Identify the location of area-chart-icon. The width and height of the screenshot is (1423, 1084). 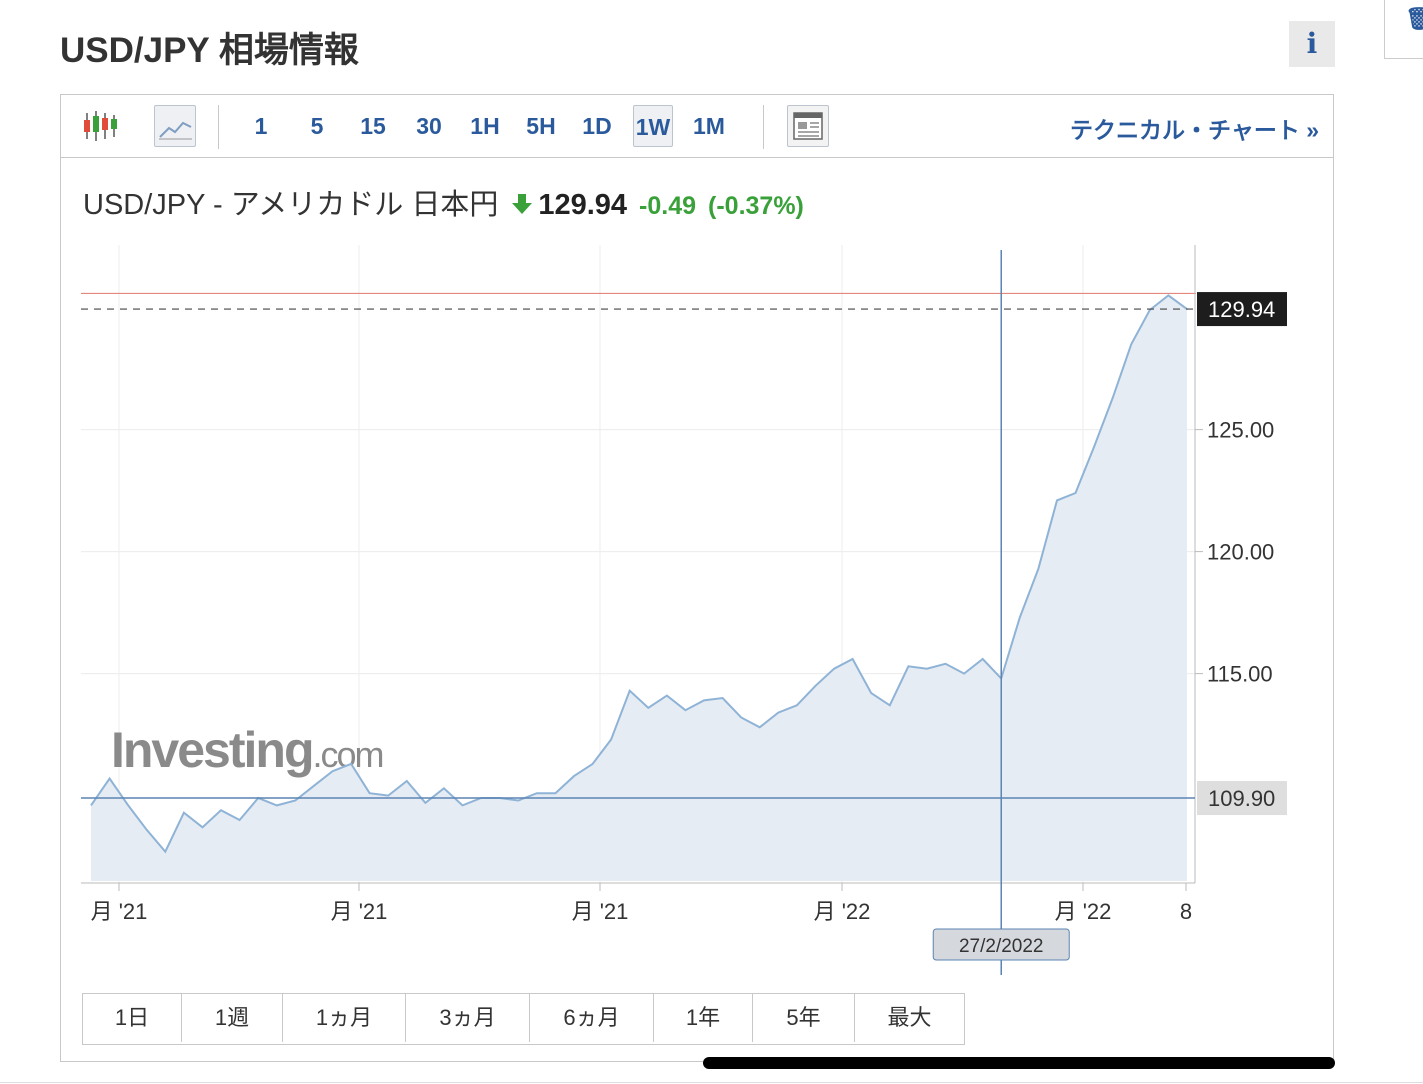
(175, 126).